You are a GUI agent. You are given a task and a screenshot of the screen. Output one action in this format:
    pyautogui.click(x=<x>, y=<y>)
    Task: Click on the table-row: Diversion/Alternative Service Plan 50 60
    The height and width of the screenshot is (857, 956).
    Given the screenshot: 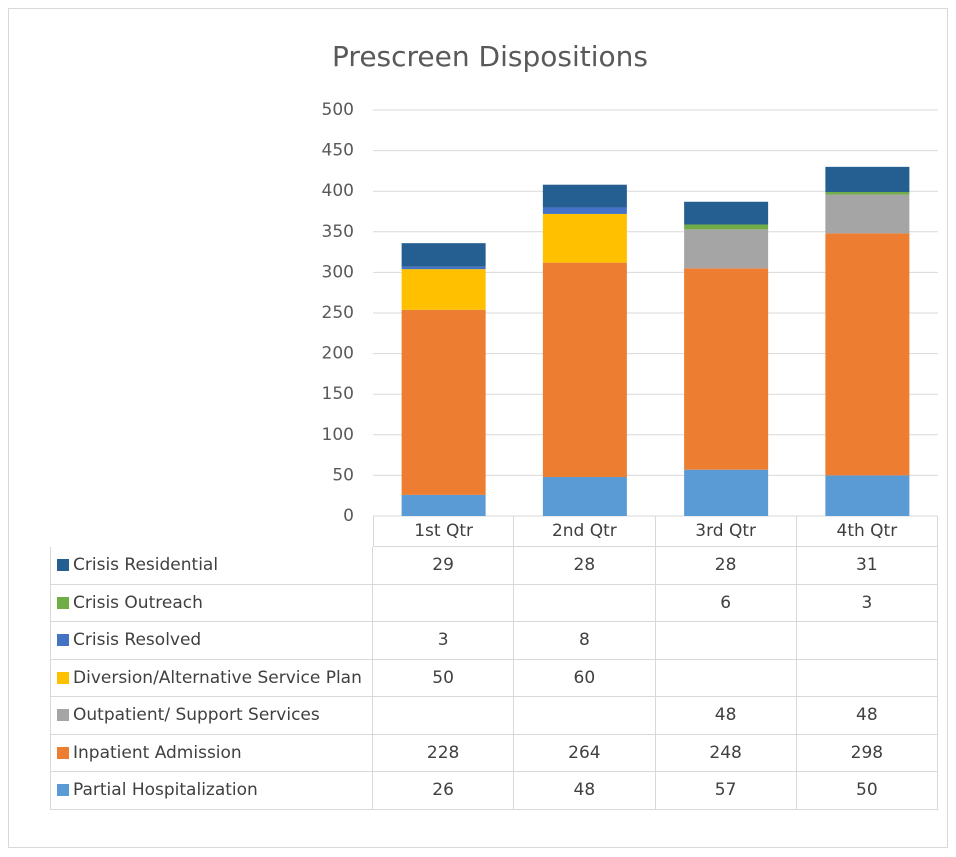 What is the action you would take?
    pyautogui.click(x=494, y=678)
    